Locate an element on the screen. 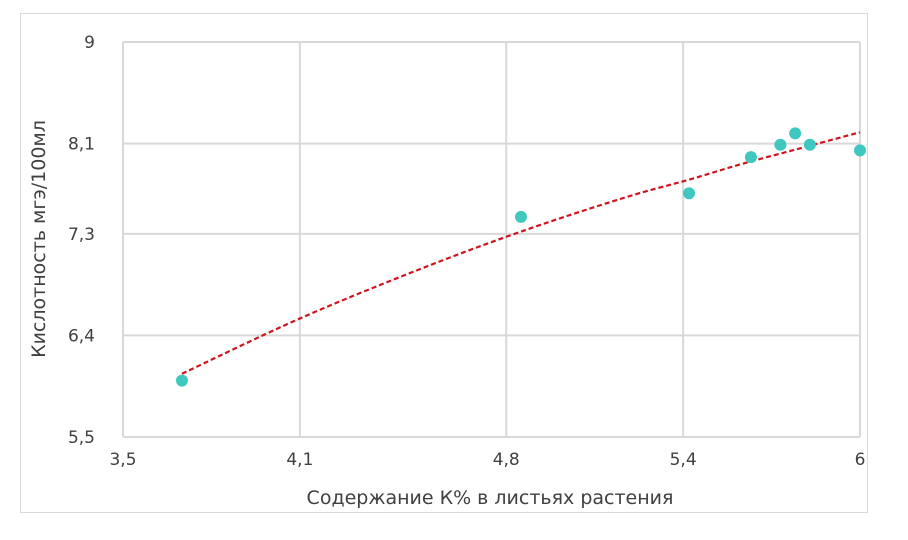  y-tick-label: 6,4 is located at coordinates (81, 336).